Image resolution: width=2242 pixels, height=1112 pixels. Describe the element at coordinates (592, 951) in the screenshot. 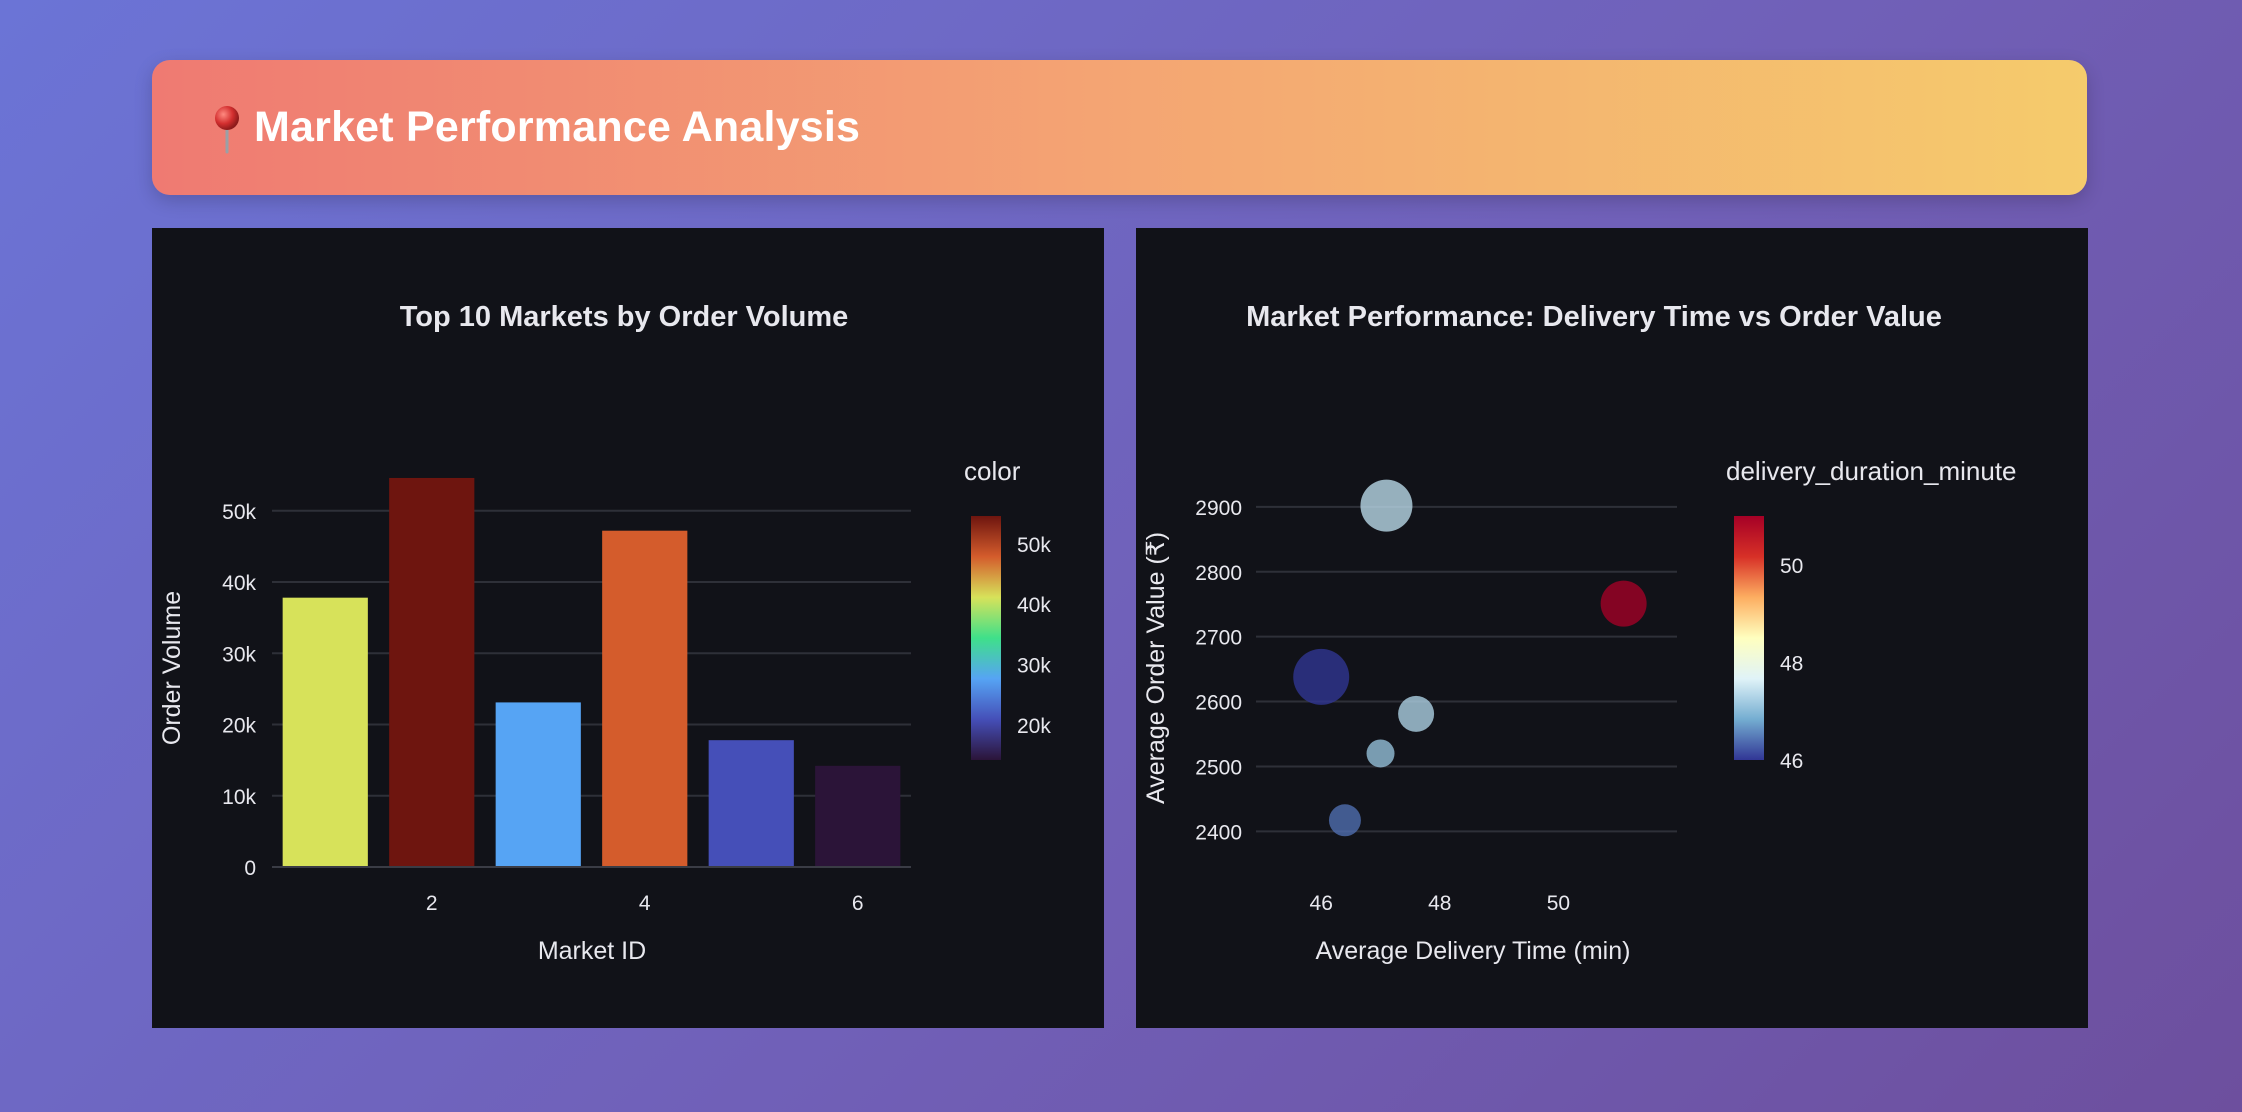

I see `x-axis-title: Market ID` at that location.